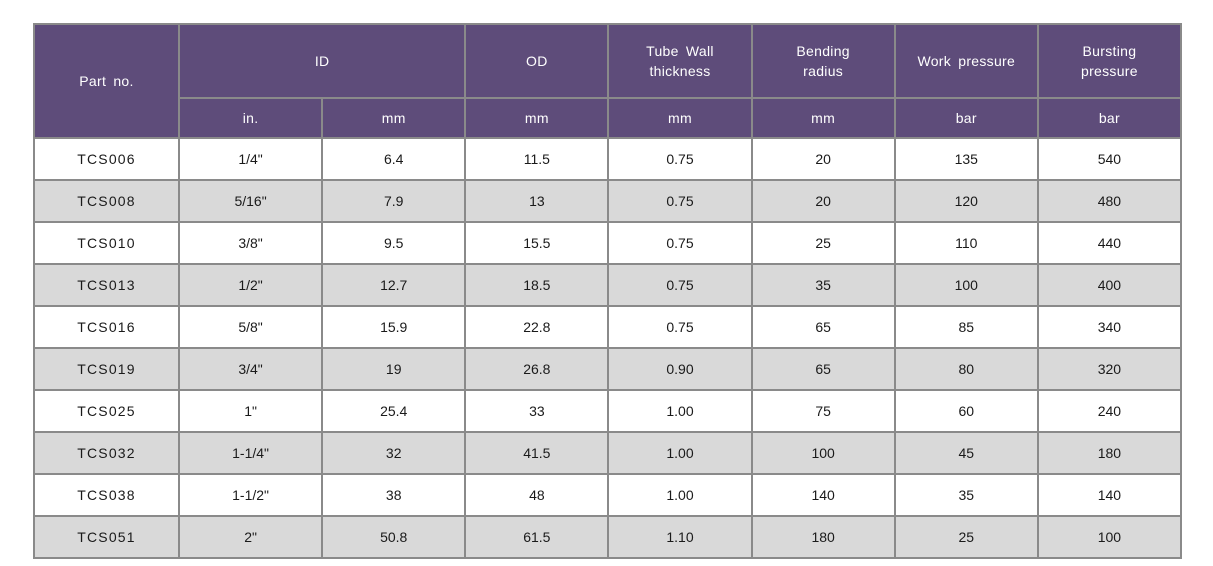 The width and height of the screenshot is (1213, 566). Describe the element at coordinates (823, 118) in the screenshot. I see `unit-header-radius-mm: mm` at that location.